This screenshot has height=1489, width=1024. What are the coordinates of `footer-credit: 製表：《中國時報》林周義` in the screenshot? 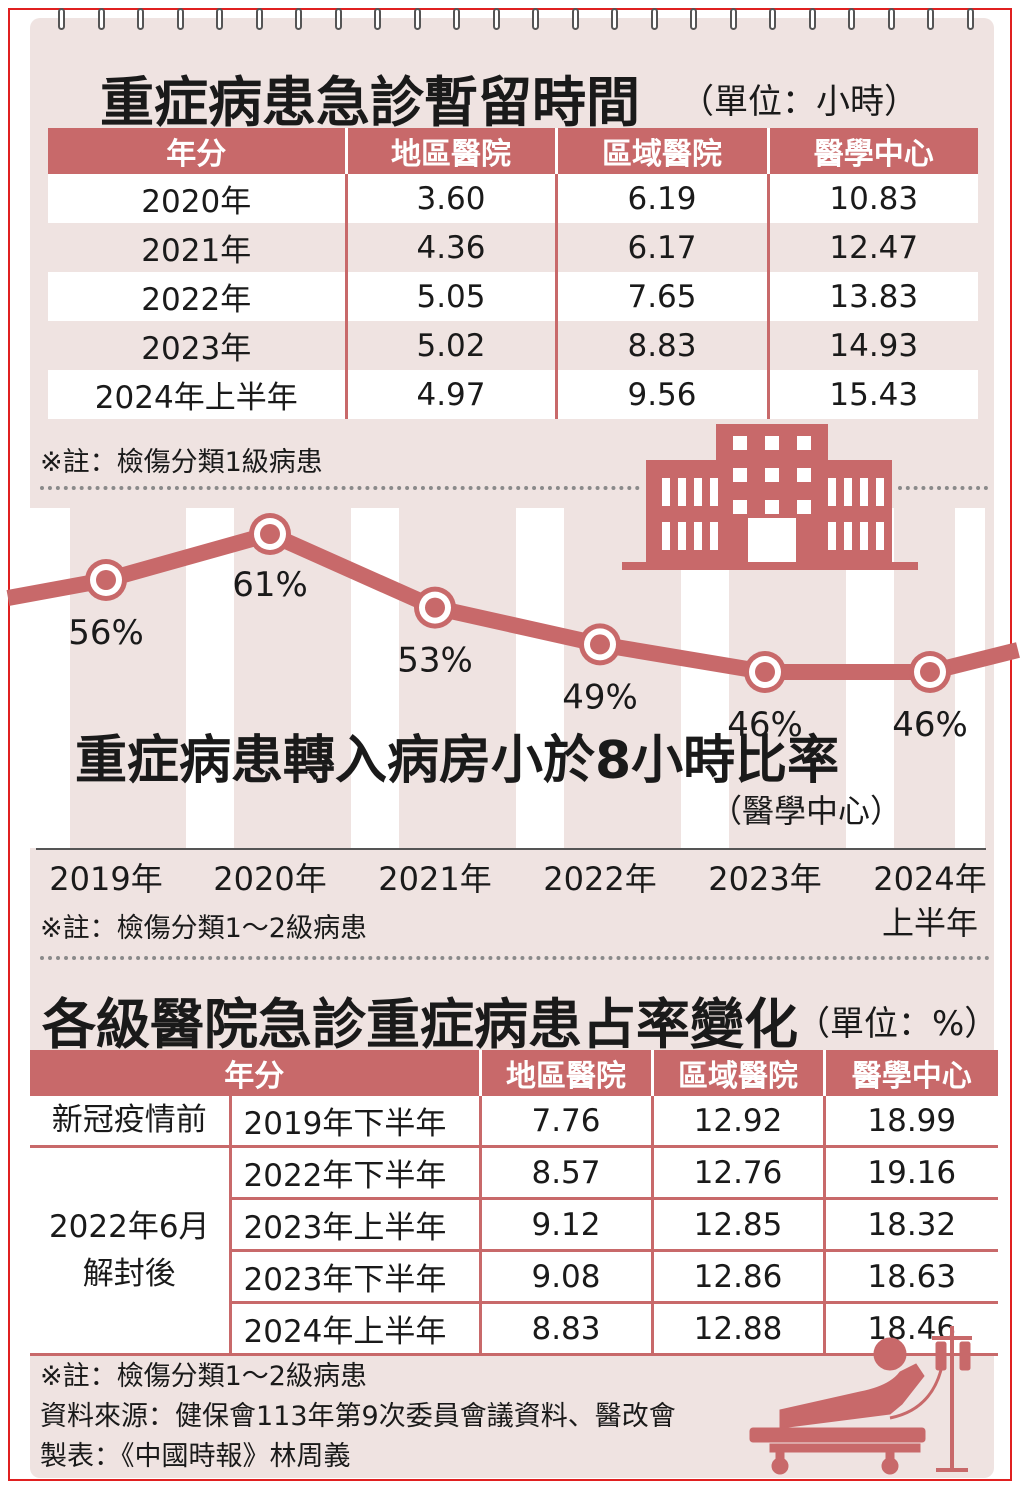 It's located at (195, 1456).